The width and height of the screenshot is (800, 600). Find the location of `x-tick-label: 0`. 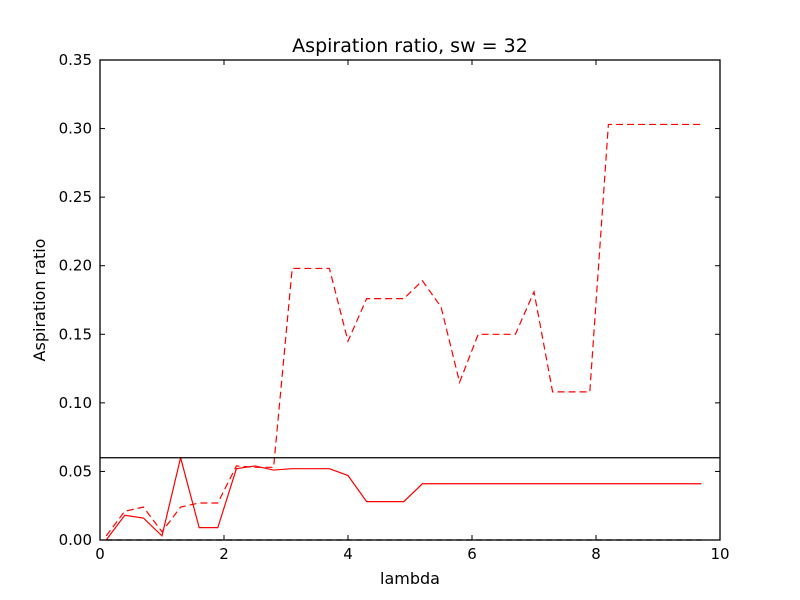

x-tick-label: 0 is located at coordinates (100, 554).